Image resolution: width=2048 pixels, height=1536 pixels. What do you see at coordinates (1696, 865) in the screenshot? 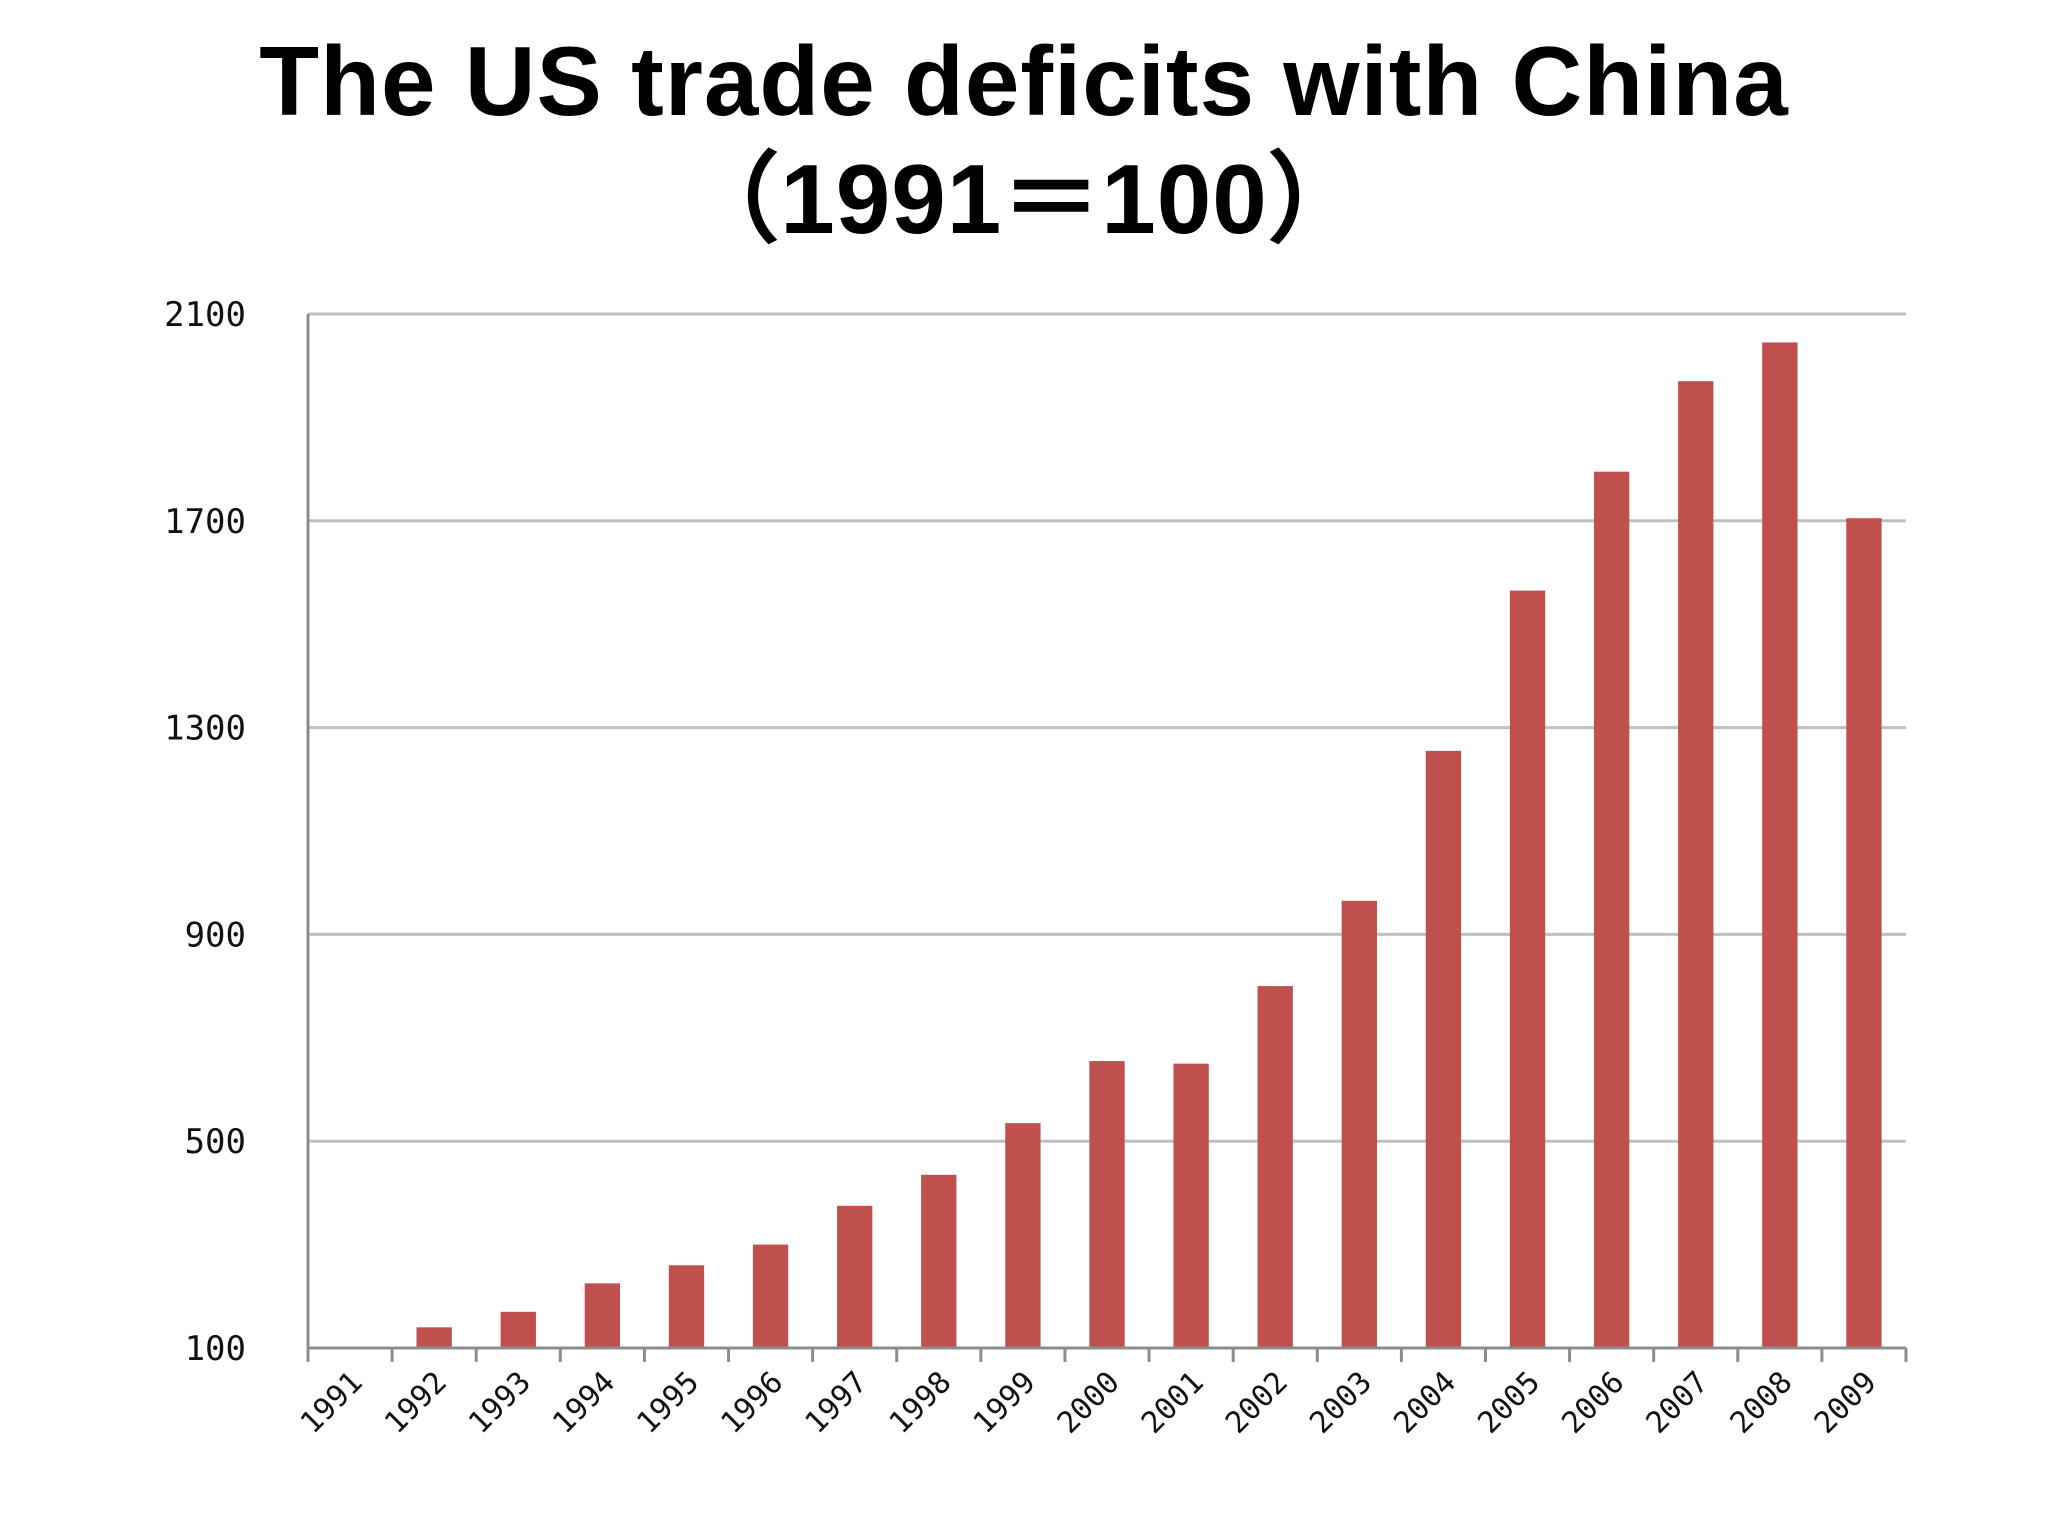
I see `bar-2007` at bounding box center [1696, 865].